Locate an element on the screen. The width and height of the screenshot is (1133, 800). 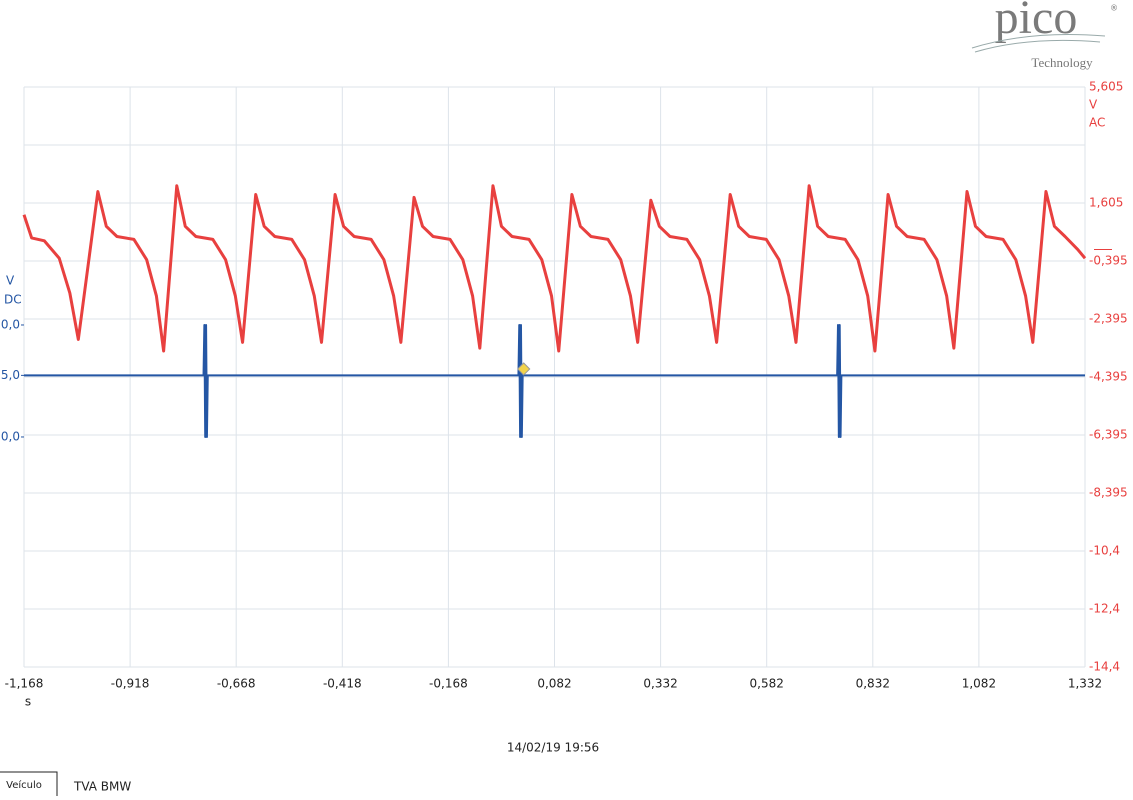
y2-tick-label: -2,395 is located at coordinates (1108, 319).